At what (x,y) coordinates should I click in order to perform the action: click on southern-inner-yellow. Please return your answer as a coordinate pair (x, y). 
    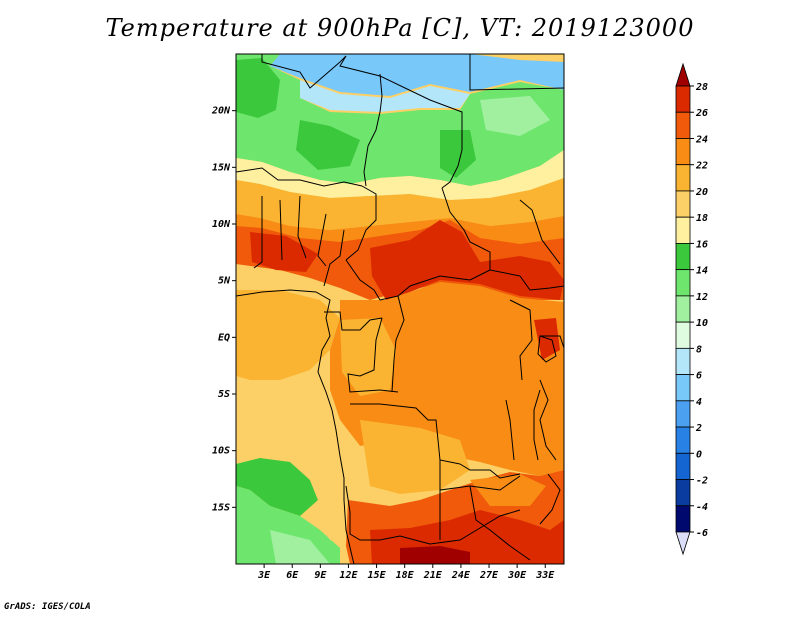
    Looking at the image, I should click on (415, 457).